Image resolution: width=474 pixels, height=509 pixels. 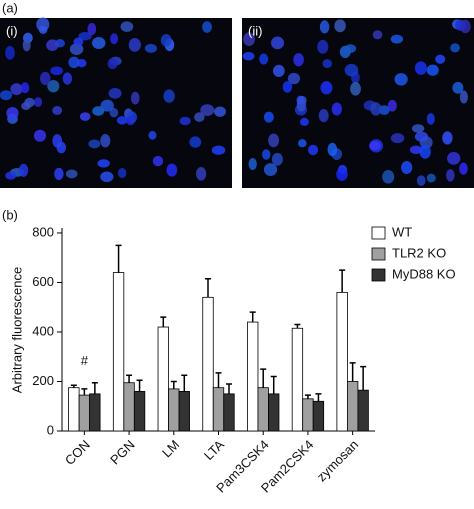 What do you see at coordinates (424, 273) in the screenshot?
I see `legend-label: MyD88 KO` at bounding box center [424, 273].